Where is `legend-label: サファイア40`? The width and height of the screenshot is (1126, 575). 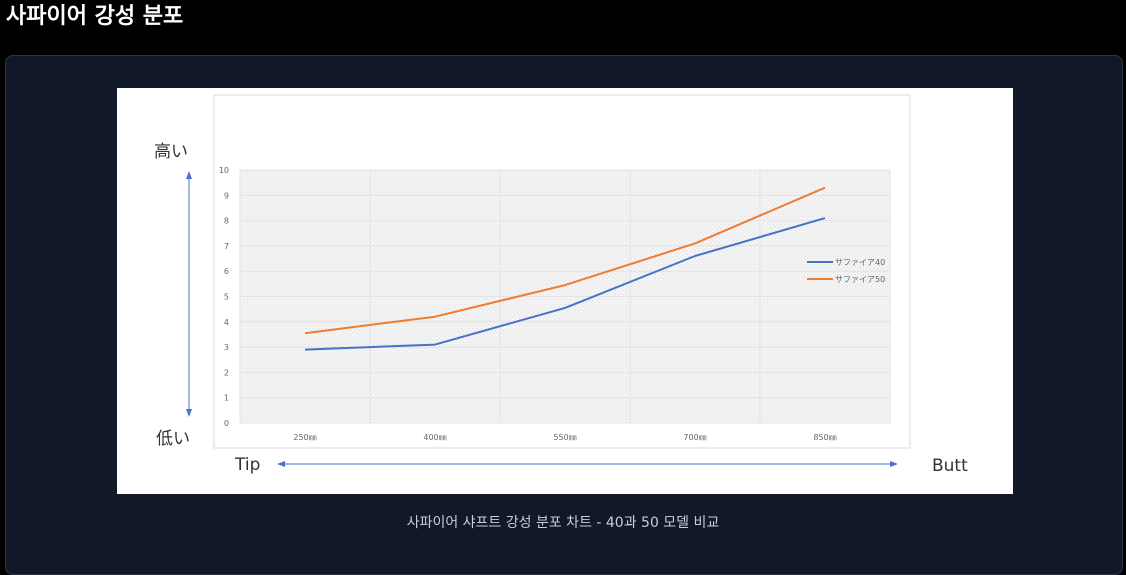
legend-label: サファイア40 is located at coordinates (860, 262).